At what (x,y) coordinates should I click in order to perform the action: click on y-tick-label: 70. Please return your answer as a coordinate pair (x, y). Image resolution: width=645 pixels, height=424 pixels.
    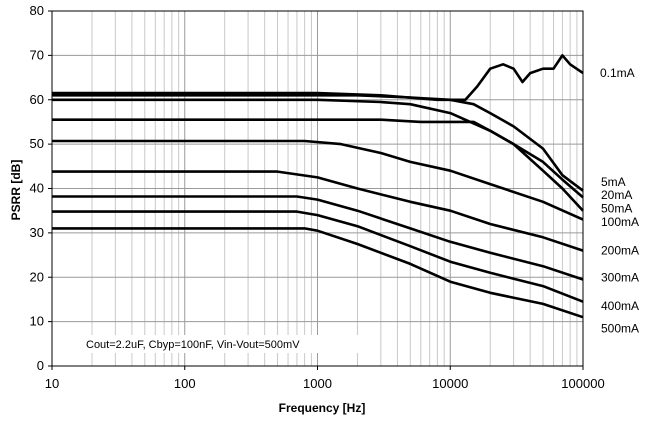
    Looking at the image, I should click on (37, 54).